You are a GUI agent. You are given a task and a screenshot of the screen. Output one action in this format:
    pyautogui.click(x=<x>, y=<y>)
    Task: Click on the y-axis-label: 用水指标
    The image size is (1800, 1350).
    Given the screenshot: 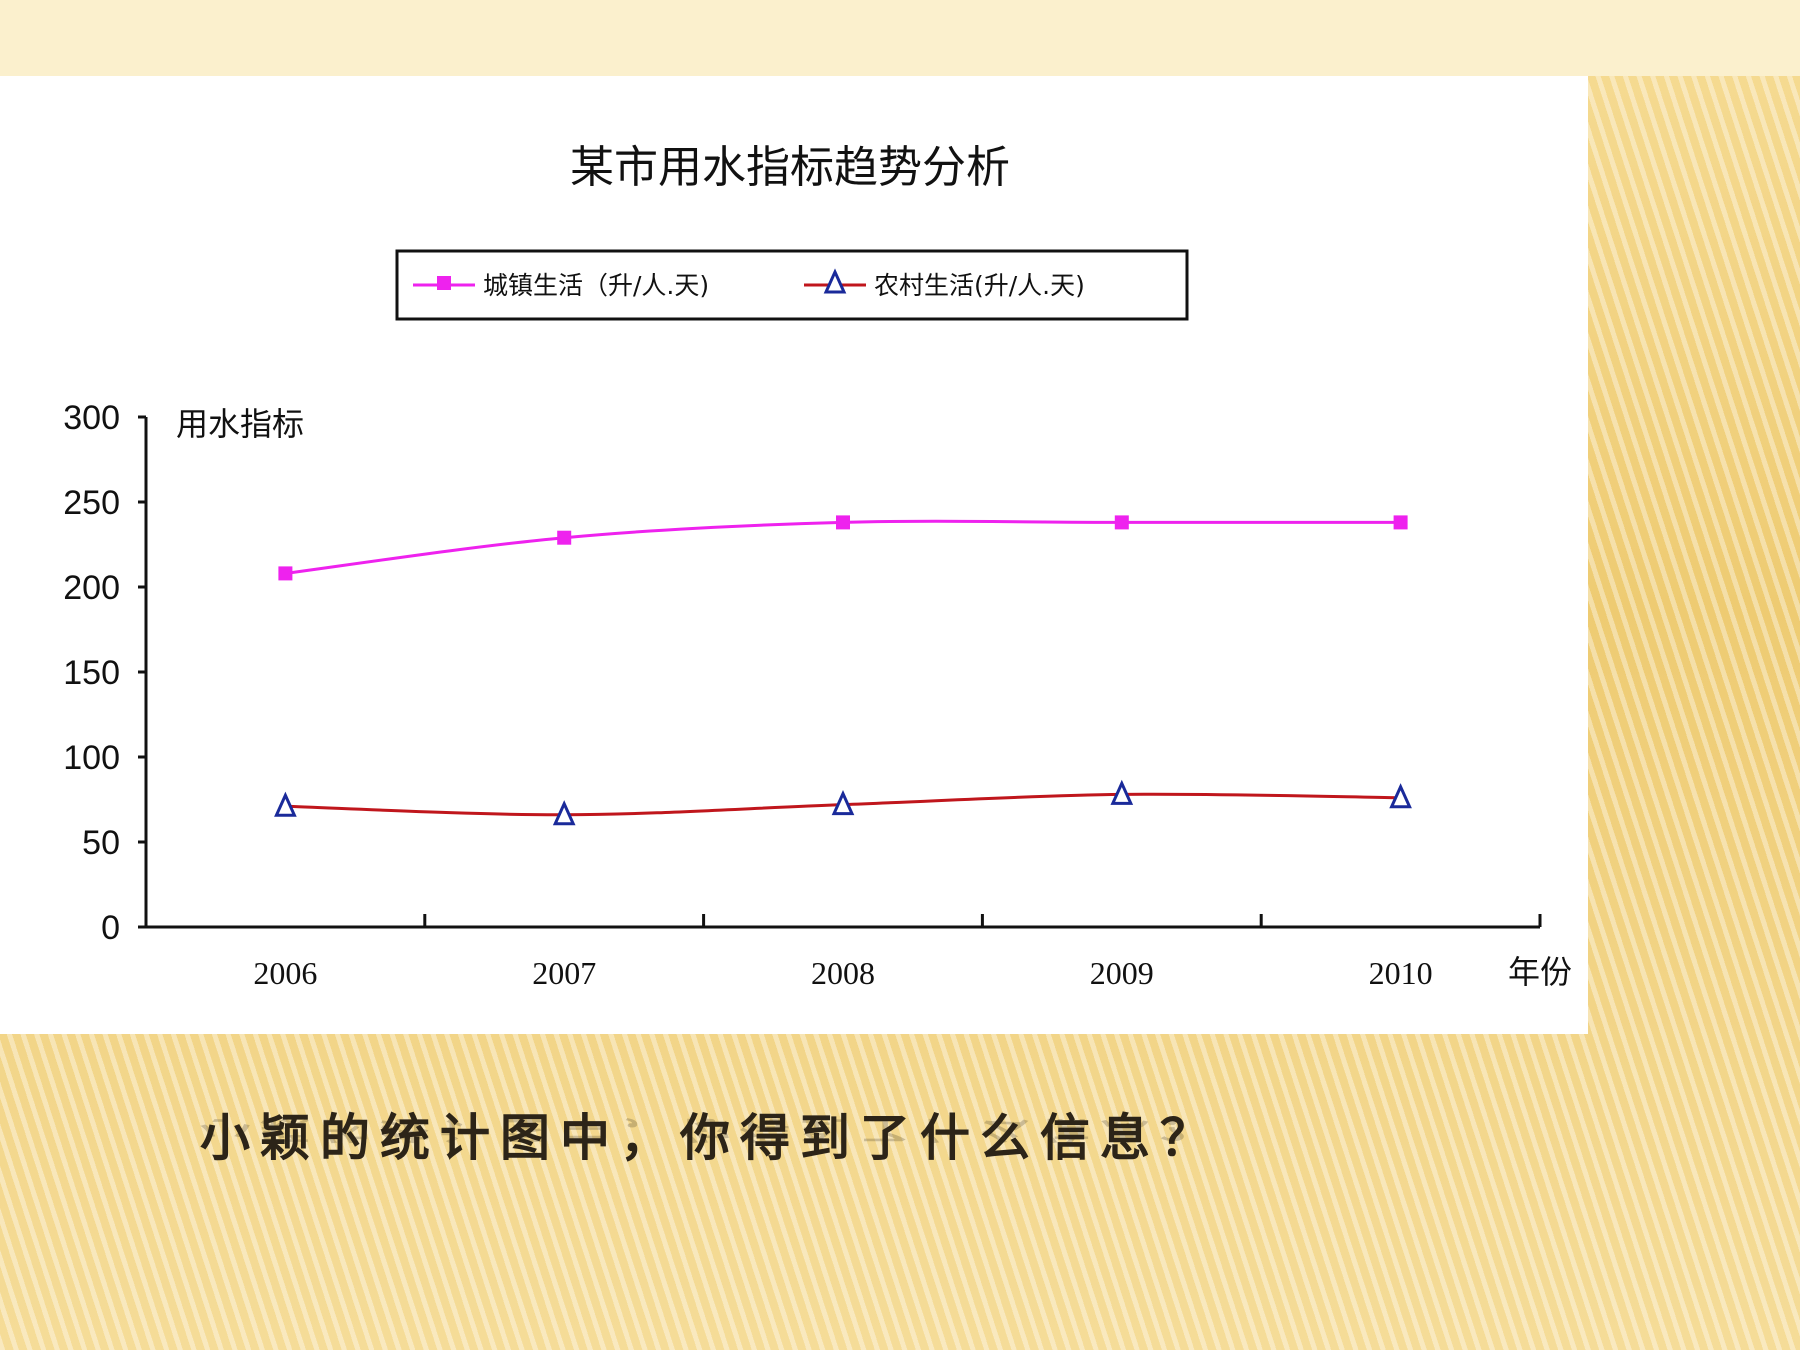 What is the action you would take?
    pyautogui.click(x=240, y=424)
    